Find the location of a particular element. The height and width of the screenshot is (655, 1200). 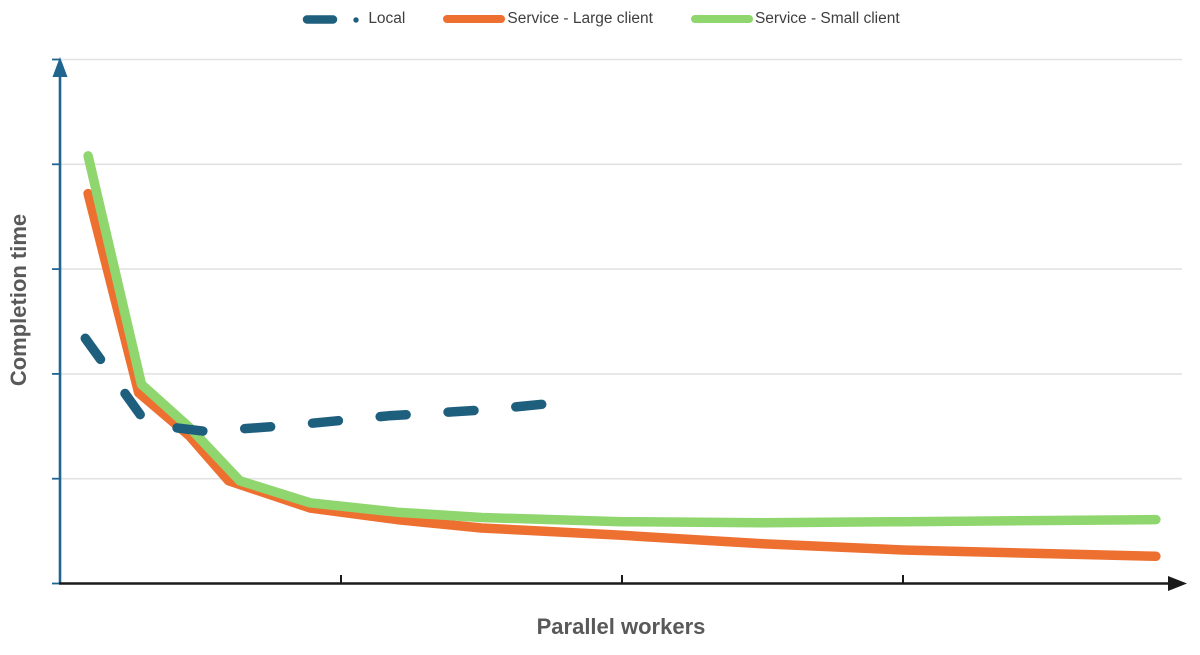

legend-item-service-large: Service - Large client is located at coordinates (548, 19).